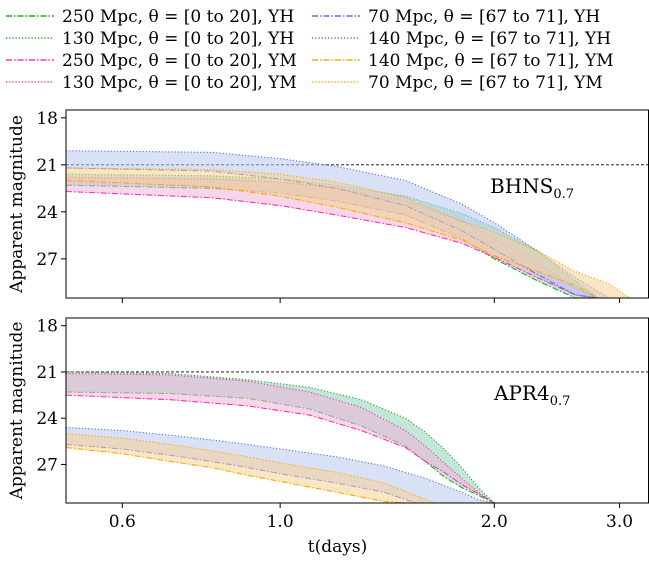  I want to click on band-fill, so click(250, 468).